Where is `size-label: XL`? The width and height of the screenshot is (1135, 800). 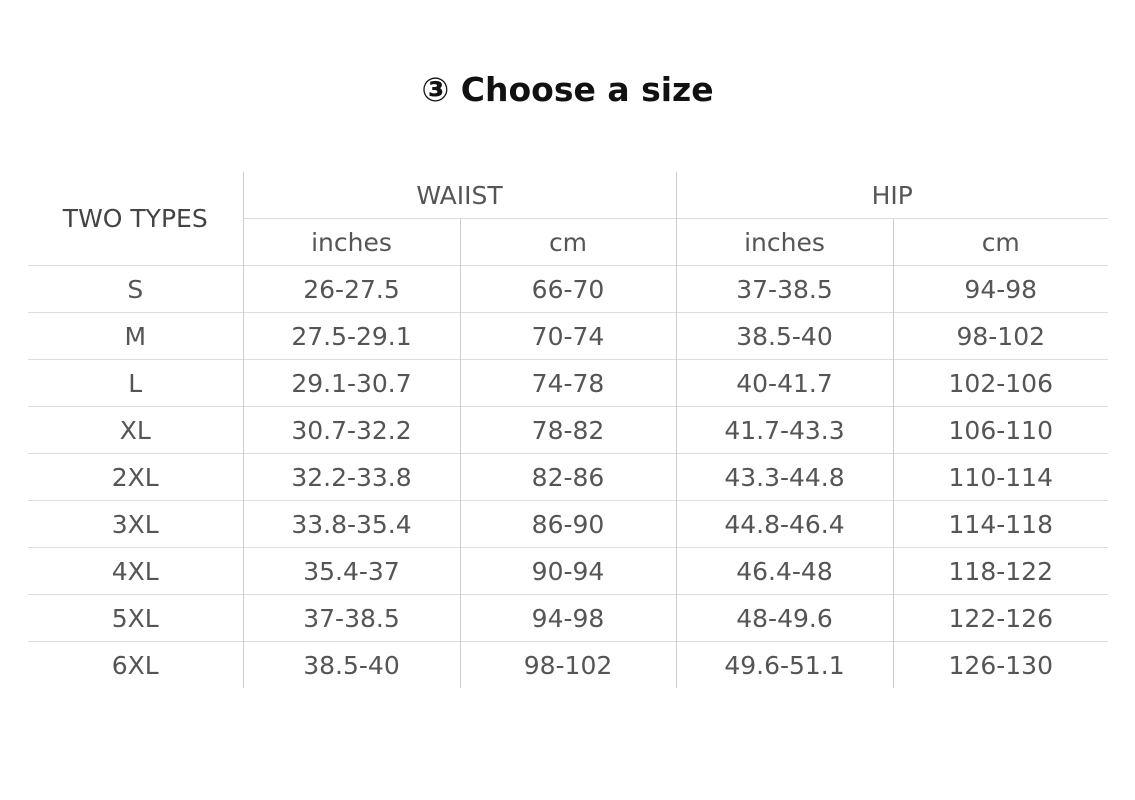 size-label: XL is located at coordinates (135, 430).